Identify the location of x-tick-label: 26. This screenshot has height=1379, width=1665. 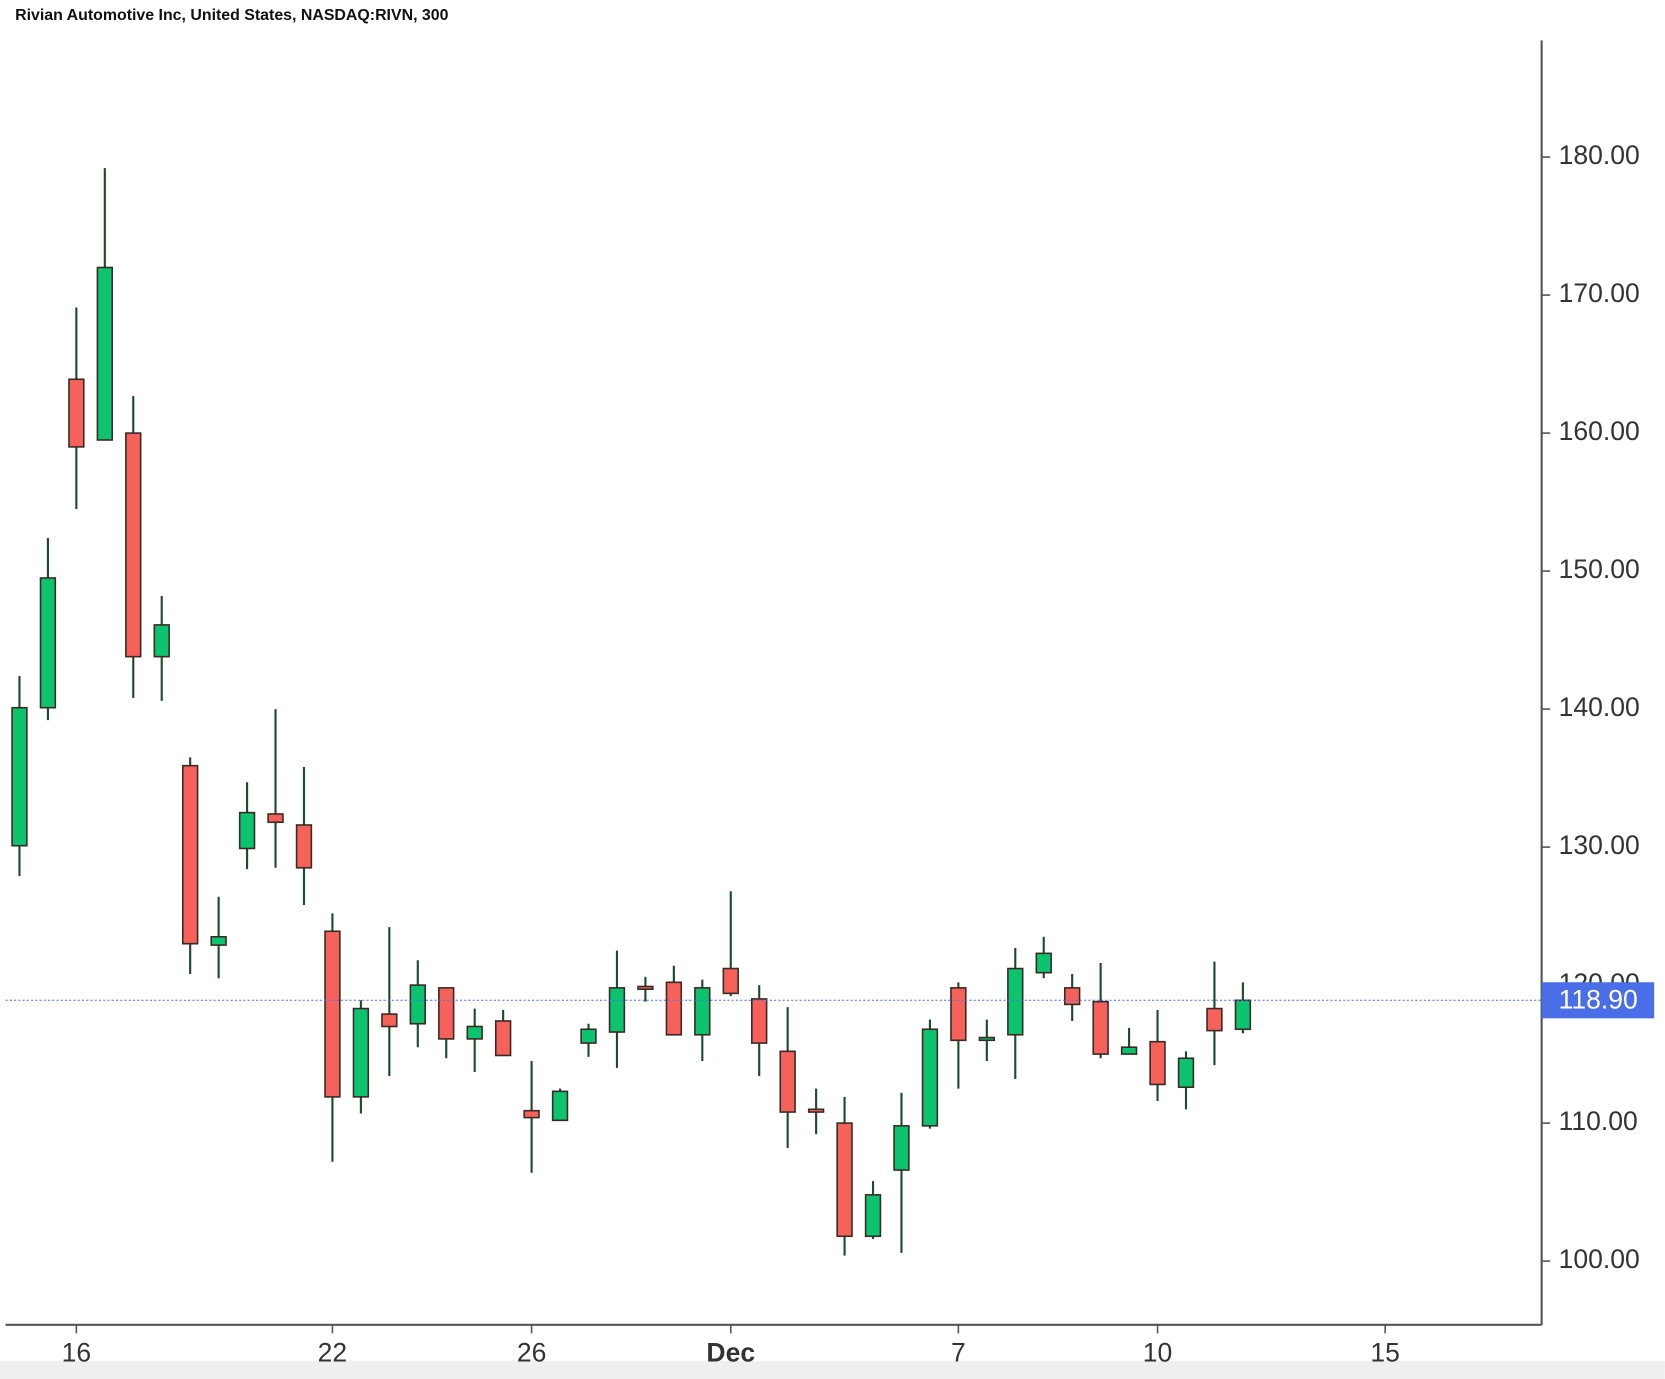
(532, 1353).